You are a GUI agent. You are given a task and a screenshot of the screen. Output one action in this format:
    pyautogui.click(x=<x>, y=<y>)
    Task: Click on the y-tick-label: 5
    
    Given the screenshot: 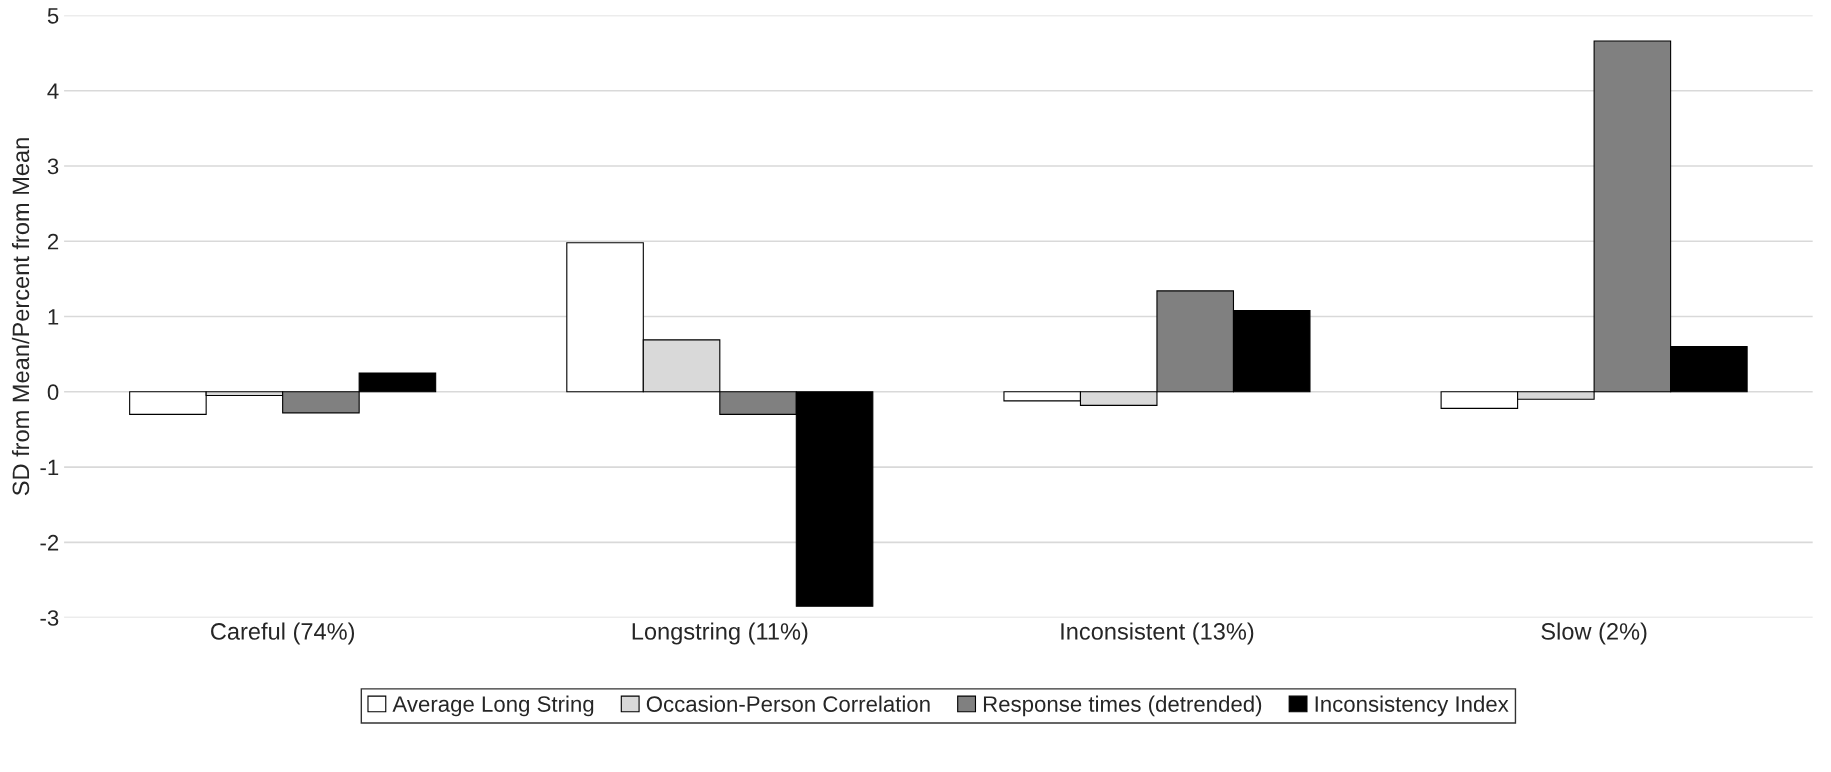 What is the action you would take?
    pyautogui.click(x=53, y=16)
    